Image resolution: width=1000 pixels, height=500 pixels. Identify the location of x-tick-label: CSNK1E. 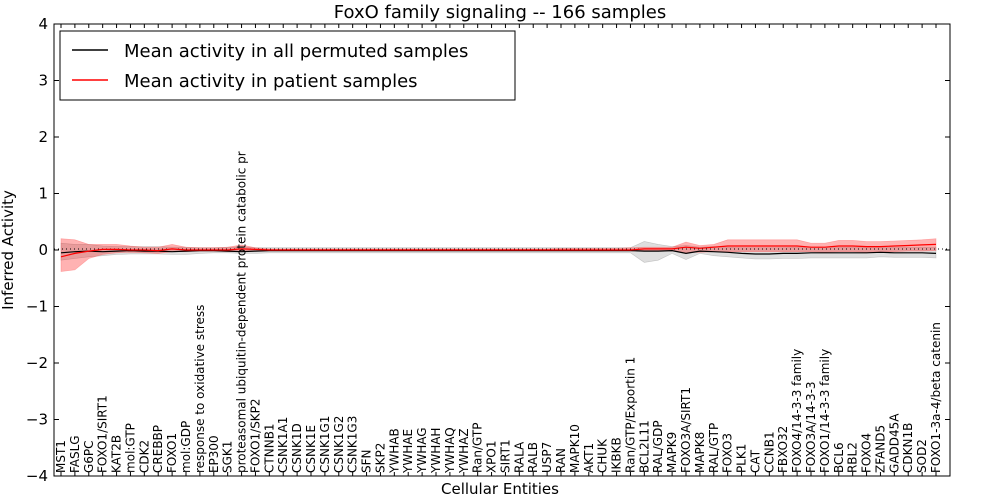
(311, 449).